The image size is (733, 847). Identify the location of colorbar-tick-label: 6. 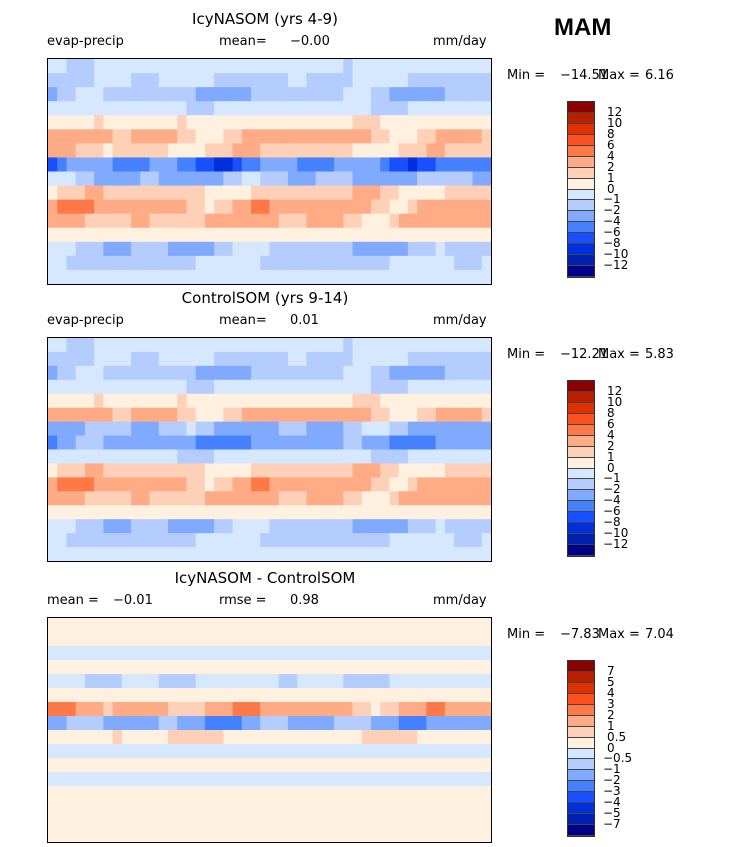
(611, 144).